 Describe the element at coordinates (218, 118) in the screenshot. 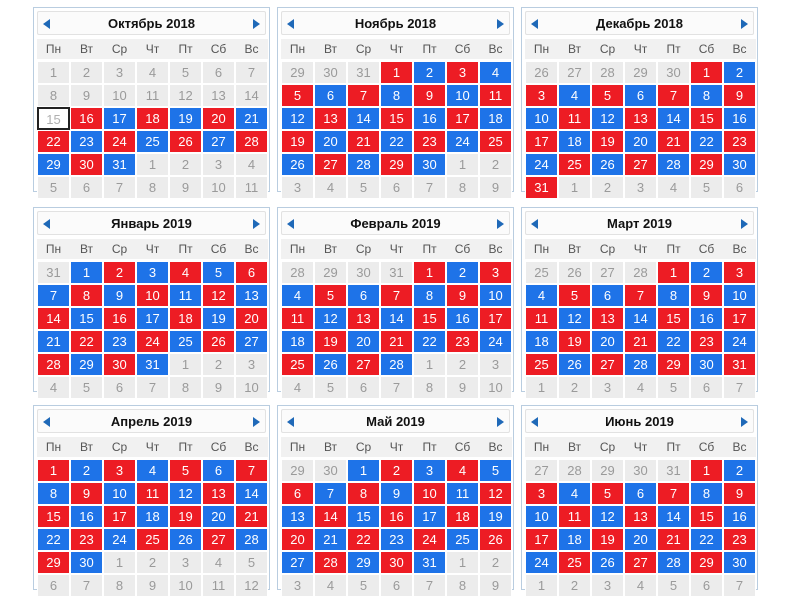

I see `day-cell: 20` at that location.